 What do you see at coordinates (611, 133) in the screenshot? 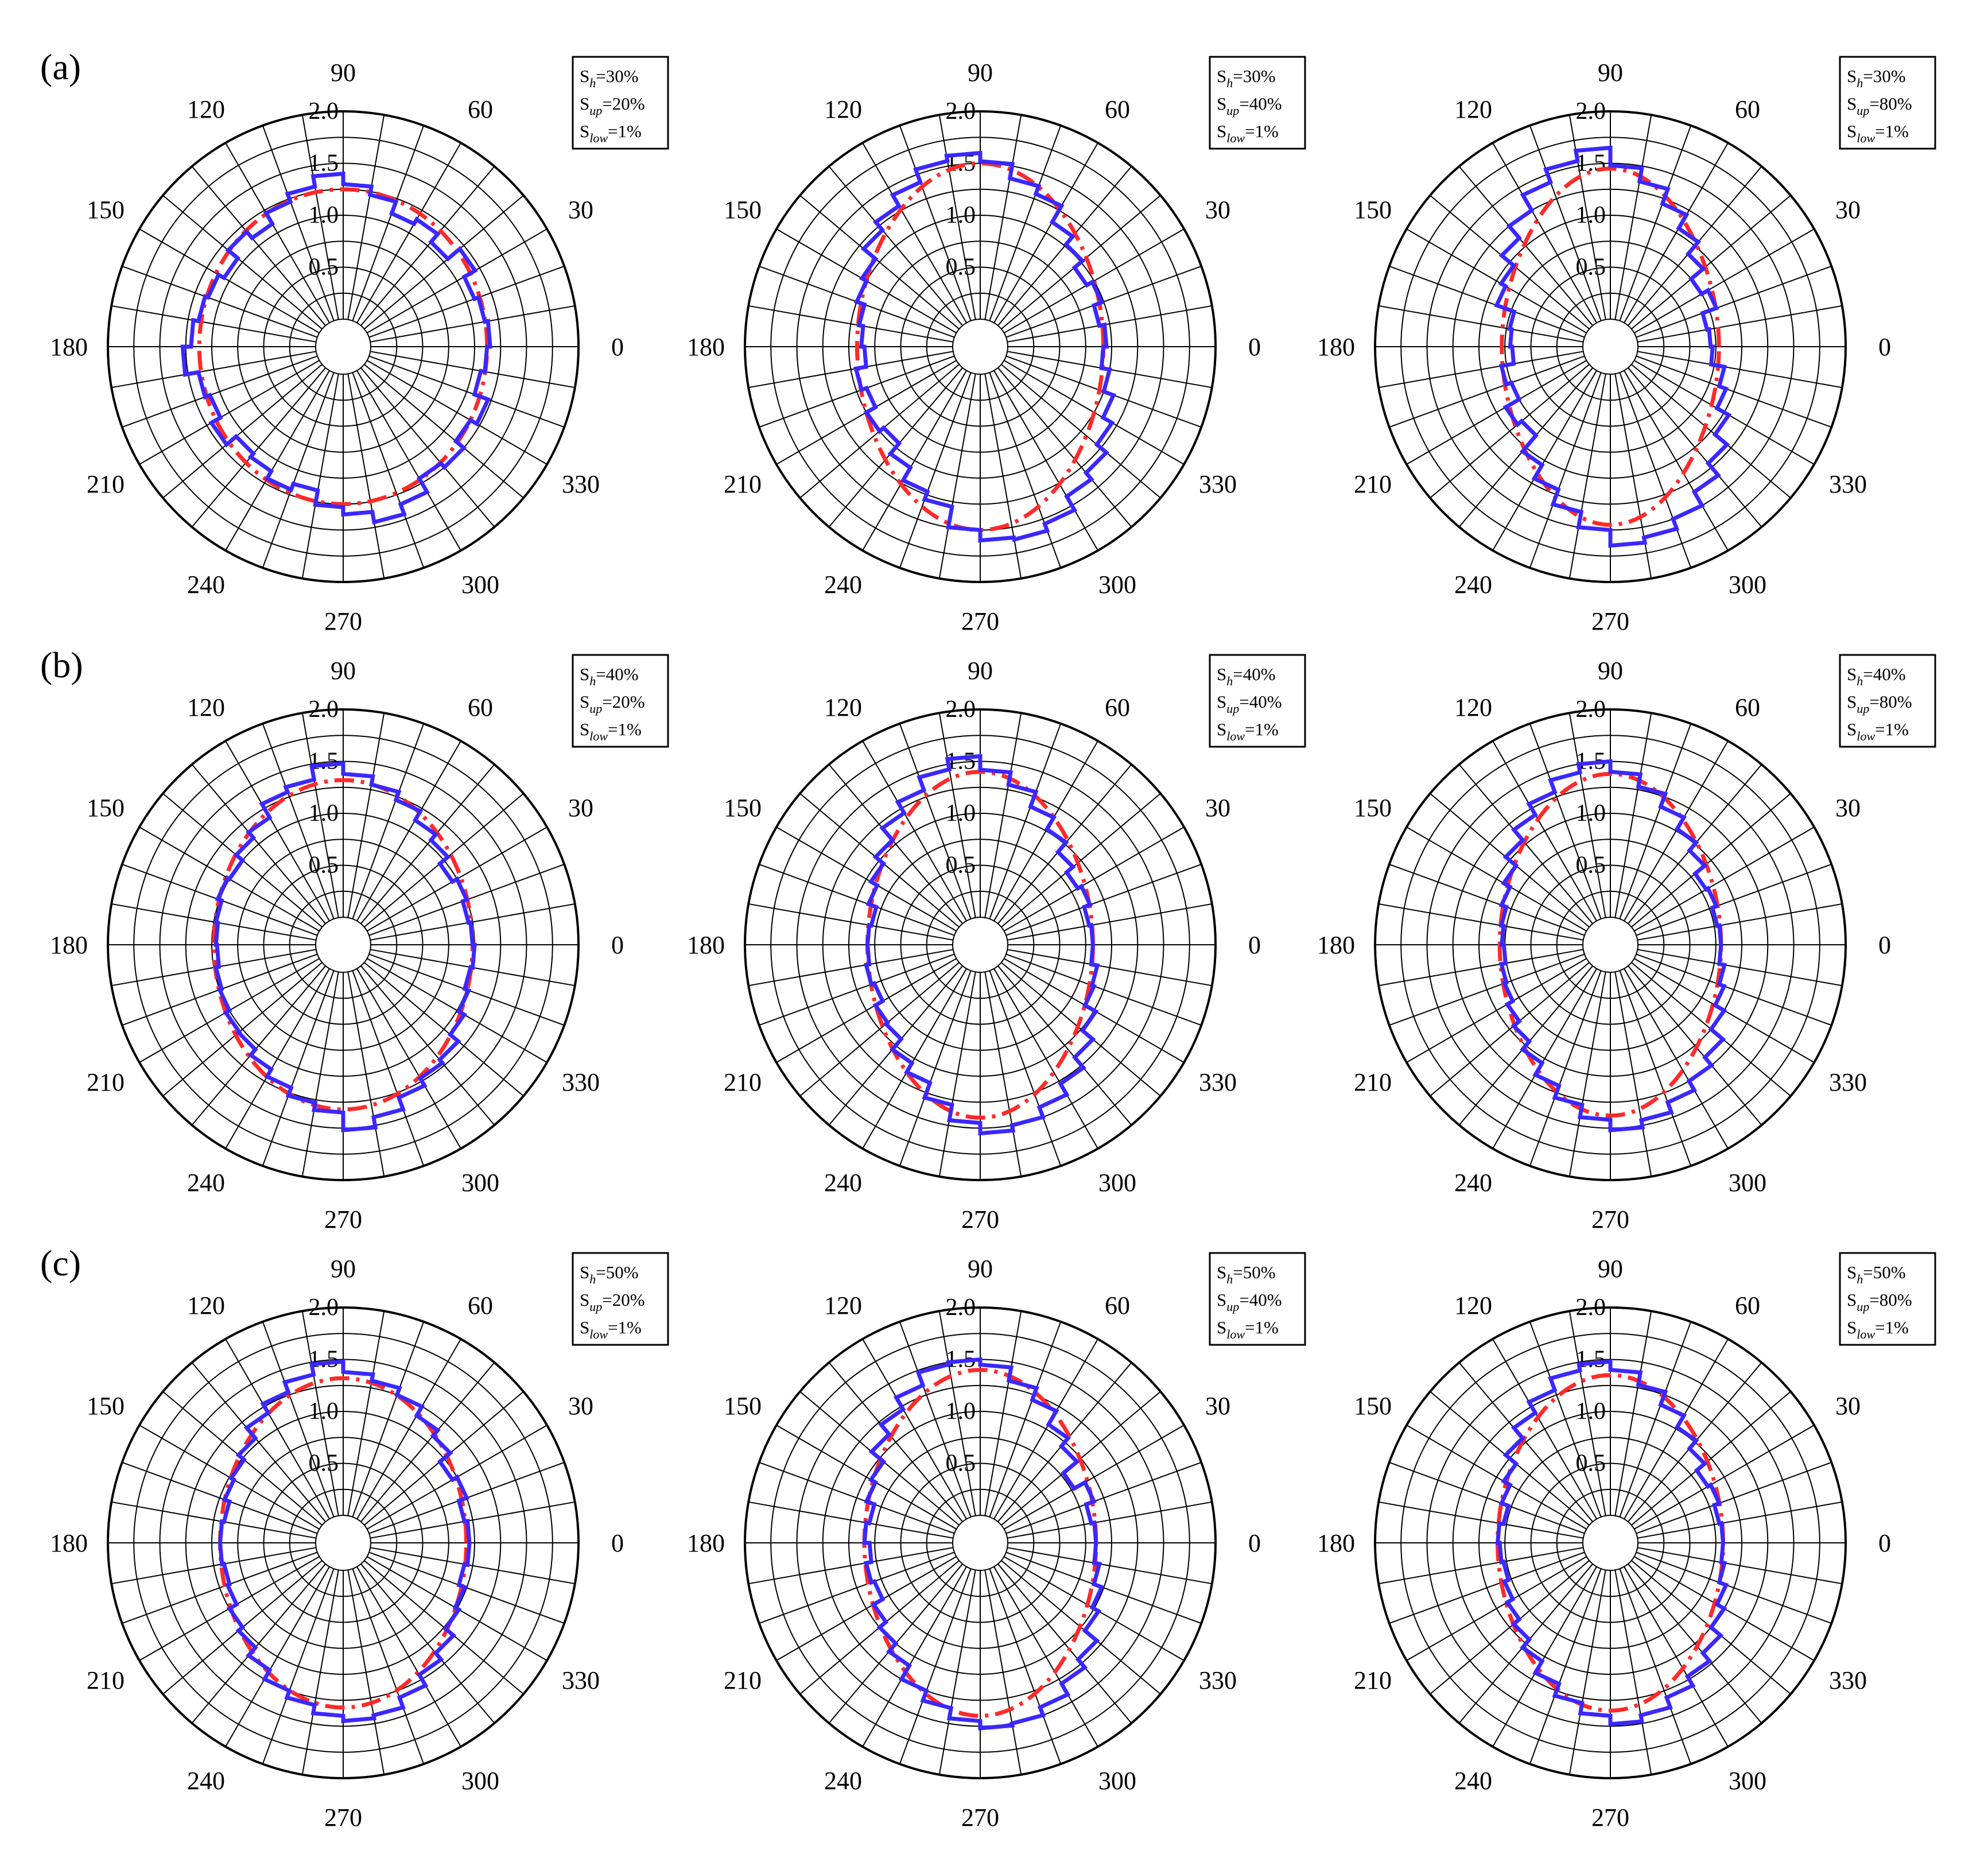
I see `legend-slow: Slow=1%` at bounding box center [611, 133].